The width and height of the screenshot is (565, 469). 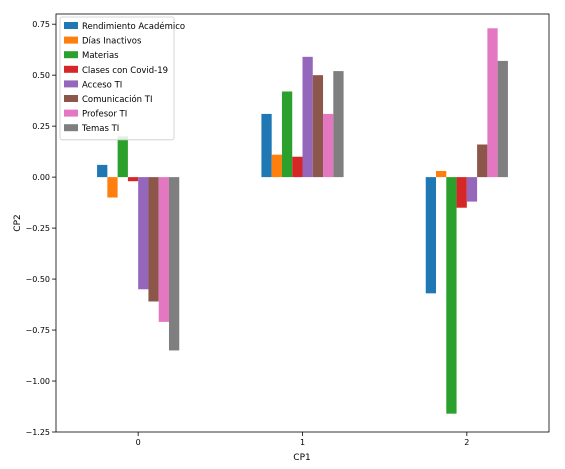 What do you see at coordinates (466, 442) in the screenshot?
I see `x-tick-label: 2` at bounding box center [466, 442].